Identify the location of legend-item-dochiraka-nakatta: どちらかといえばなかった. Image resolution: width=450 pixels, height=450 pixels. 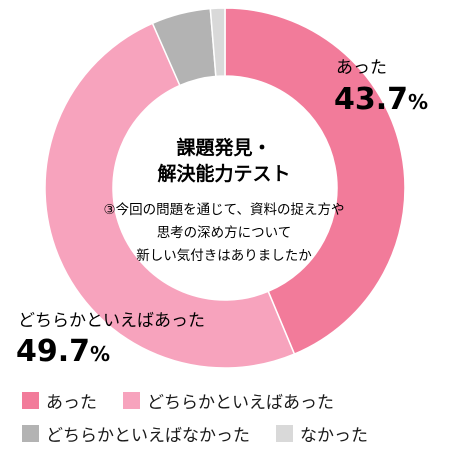
(136, 433).